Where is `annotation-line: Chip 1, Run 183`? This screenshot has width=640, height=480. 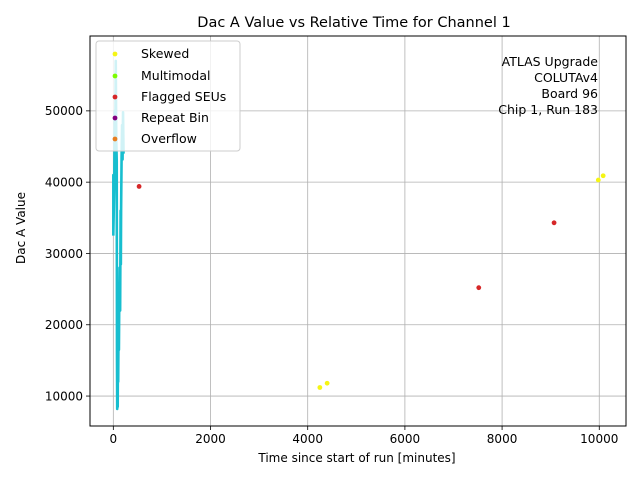 annotation-line: Chip 1, Run 183 is located at coordinates (548, 109).